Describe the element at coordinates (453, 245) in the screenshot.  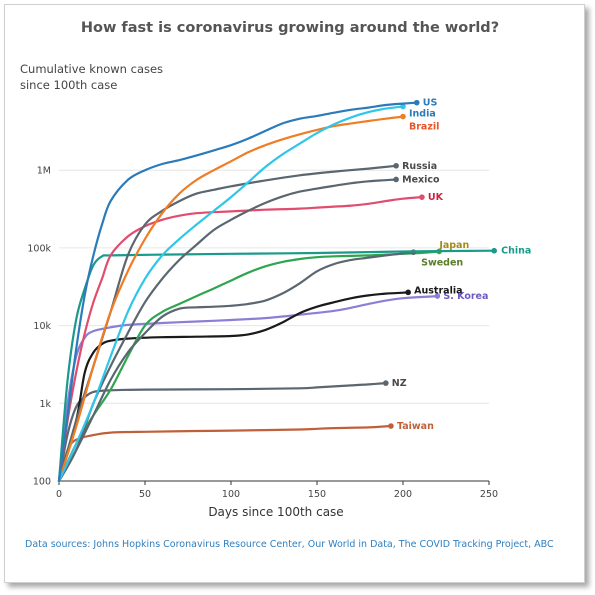
I see `series-label-japan: Japan` at that location.